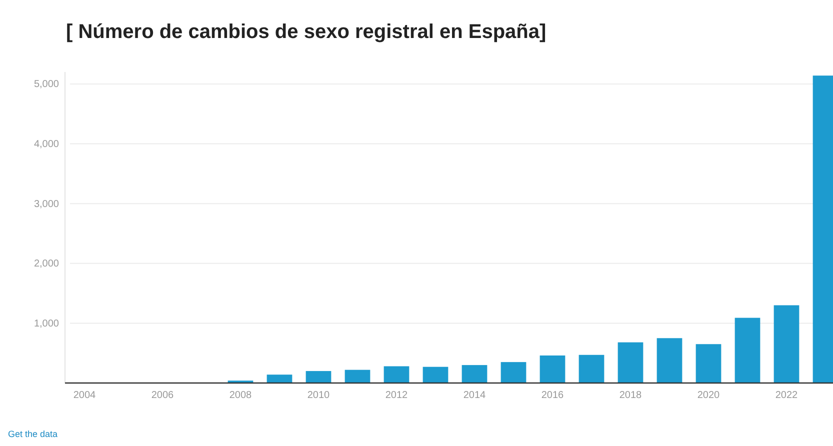 This screenshot has width=833, height=446. What do you see at coordinates (786, 396) in the screenshot?
I see `x-tick-label: 2022` at bounding box center [786, 396].